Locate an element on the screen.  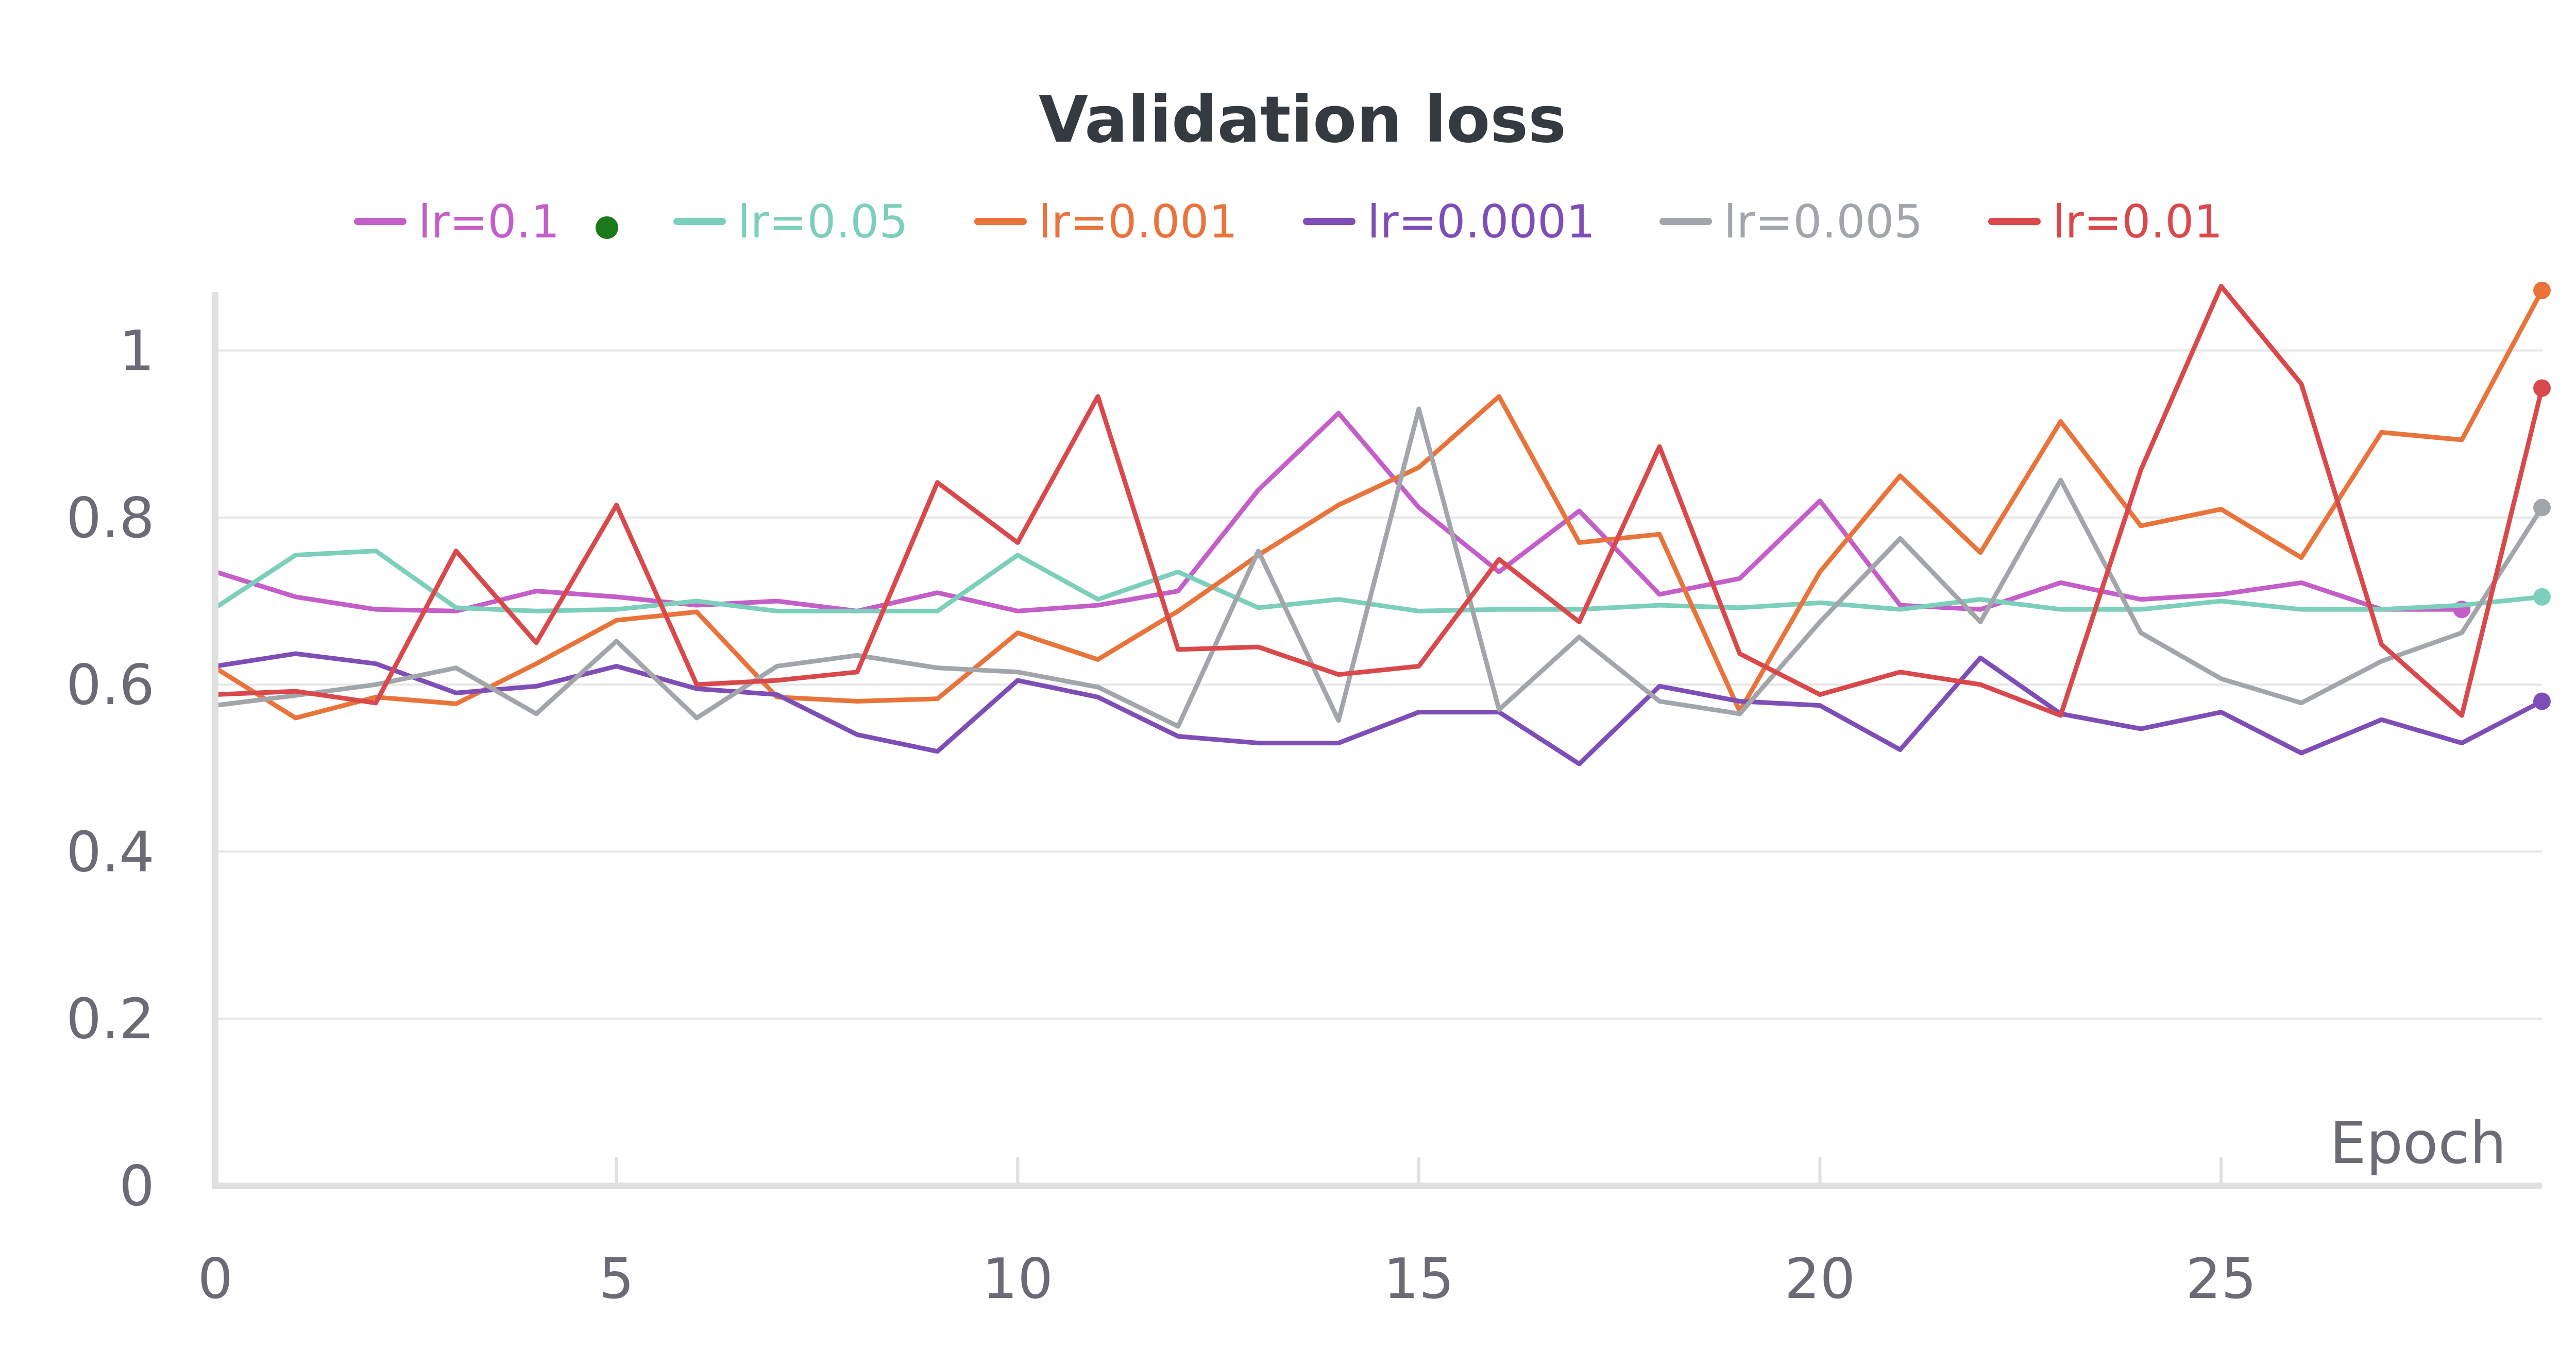
legend-label: lr=0.005 is located at coordinates (1823, 221).